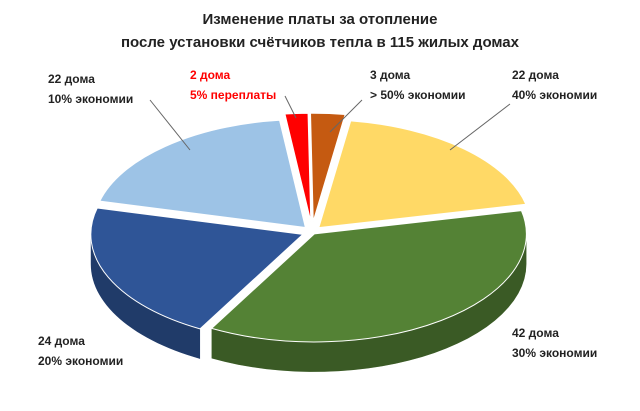  I want to click on data-label: 42 дома, so click(535, 333).